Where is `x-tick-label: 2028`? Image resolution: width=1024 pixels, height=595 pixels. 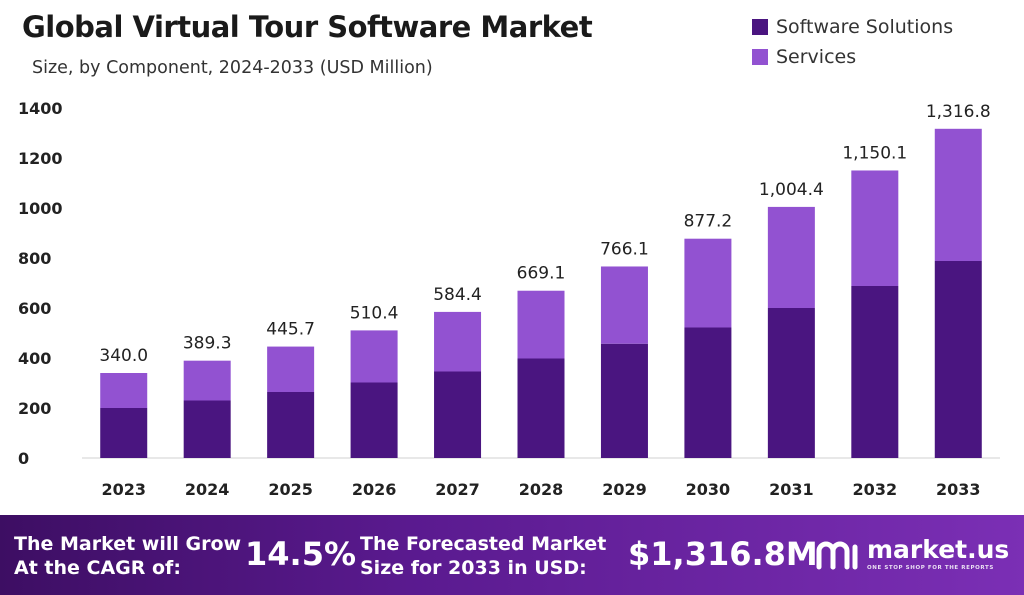
x-tick-label: 2028 is located at coordinates (541, 489).